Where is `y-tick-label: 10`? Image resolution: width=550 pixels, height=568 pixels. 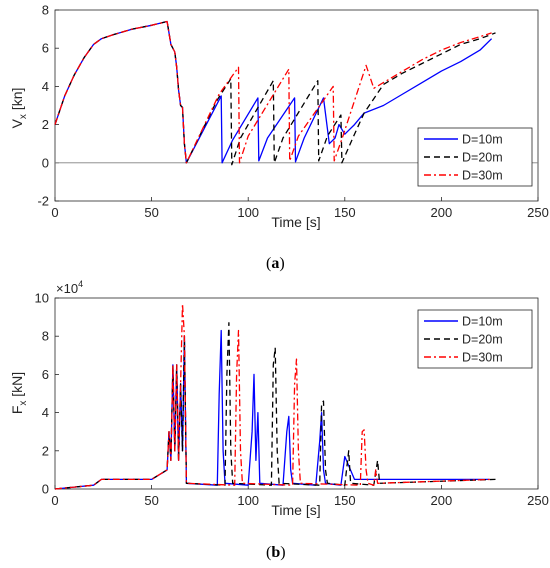
y-tick-label: 10 is located at coordinates (42, 298).